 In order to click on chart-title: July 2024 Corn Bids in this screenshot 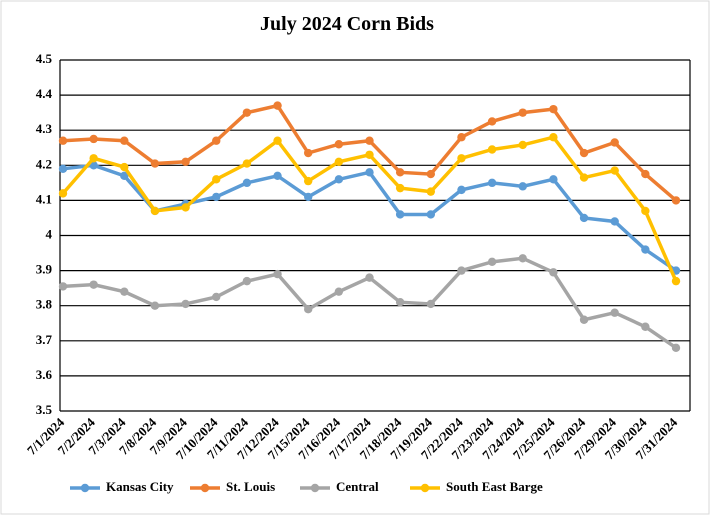, I will do `click(347, 24)`.